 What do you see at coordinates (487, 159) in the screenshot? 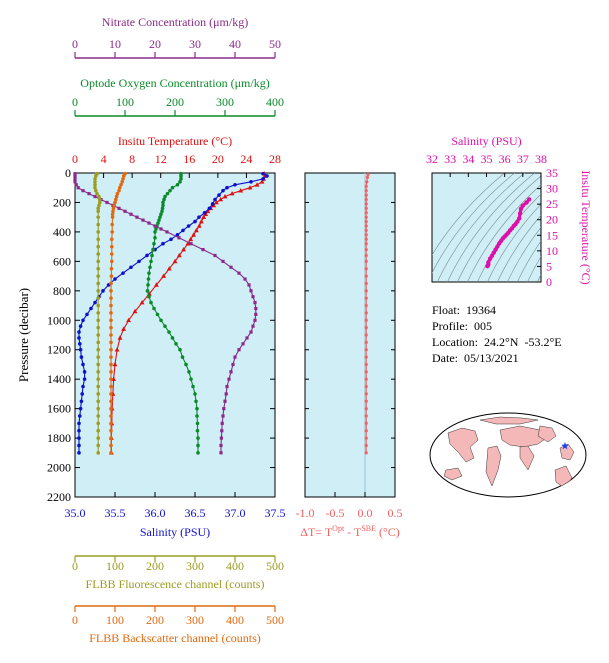
I see `ts-x-tick-label: 35` at bounding box center [487, 159].